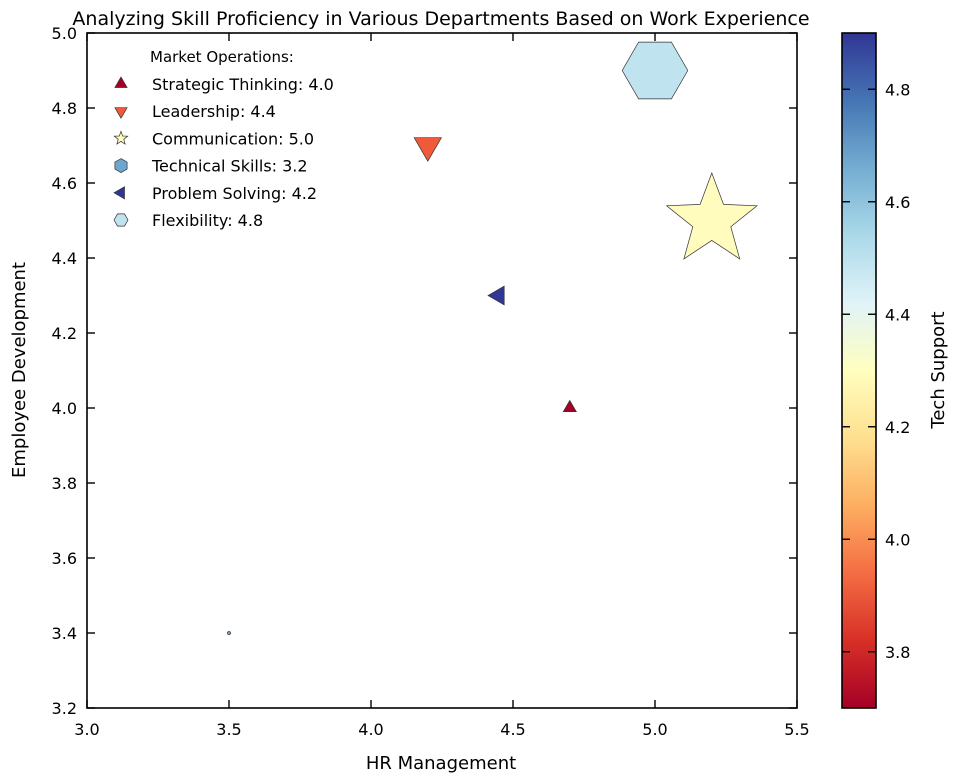 Image resolution: width=960 pixels, height=783 pixels. I want to click on colorbar-label: Tech Support, so click(938, 370).